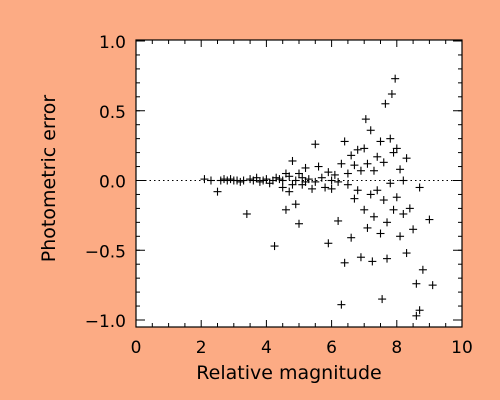  I want to click on x-tick-label: 10, so click(462, 348).